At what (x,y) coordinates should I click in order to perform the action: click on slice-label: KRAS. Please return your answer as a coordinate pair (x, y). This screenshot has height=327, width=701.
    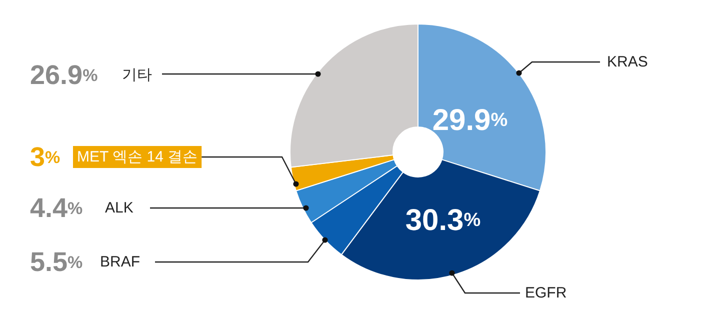
    Looking at the image, I should click on (627, 62).